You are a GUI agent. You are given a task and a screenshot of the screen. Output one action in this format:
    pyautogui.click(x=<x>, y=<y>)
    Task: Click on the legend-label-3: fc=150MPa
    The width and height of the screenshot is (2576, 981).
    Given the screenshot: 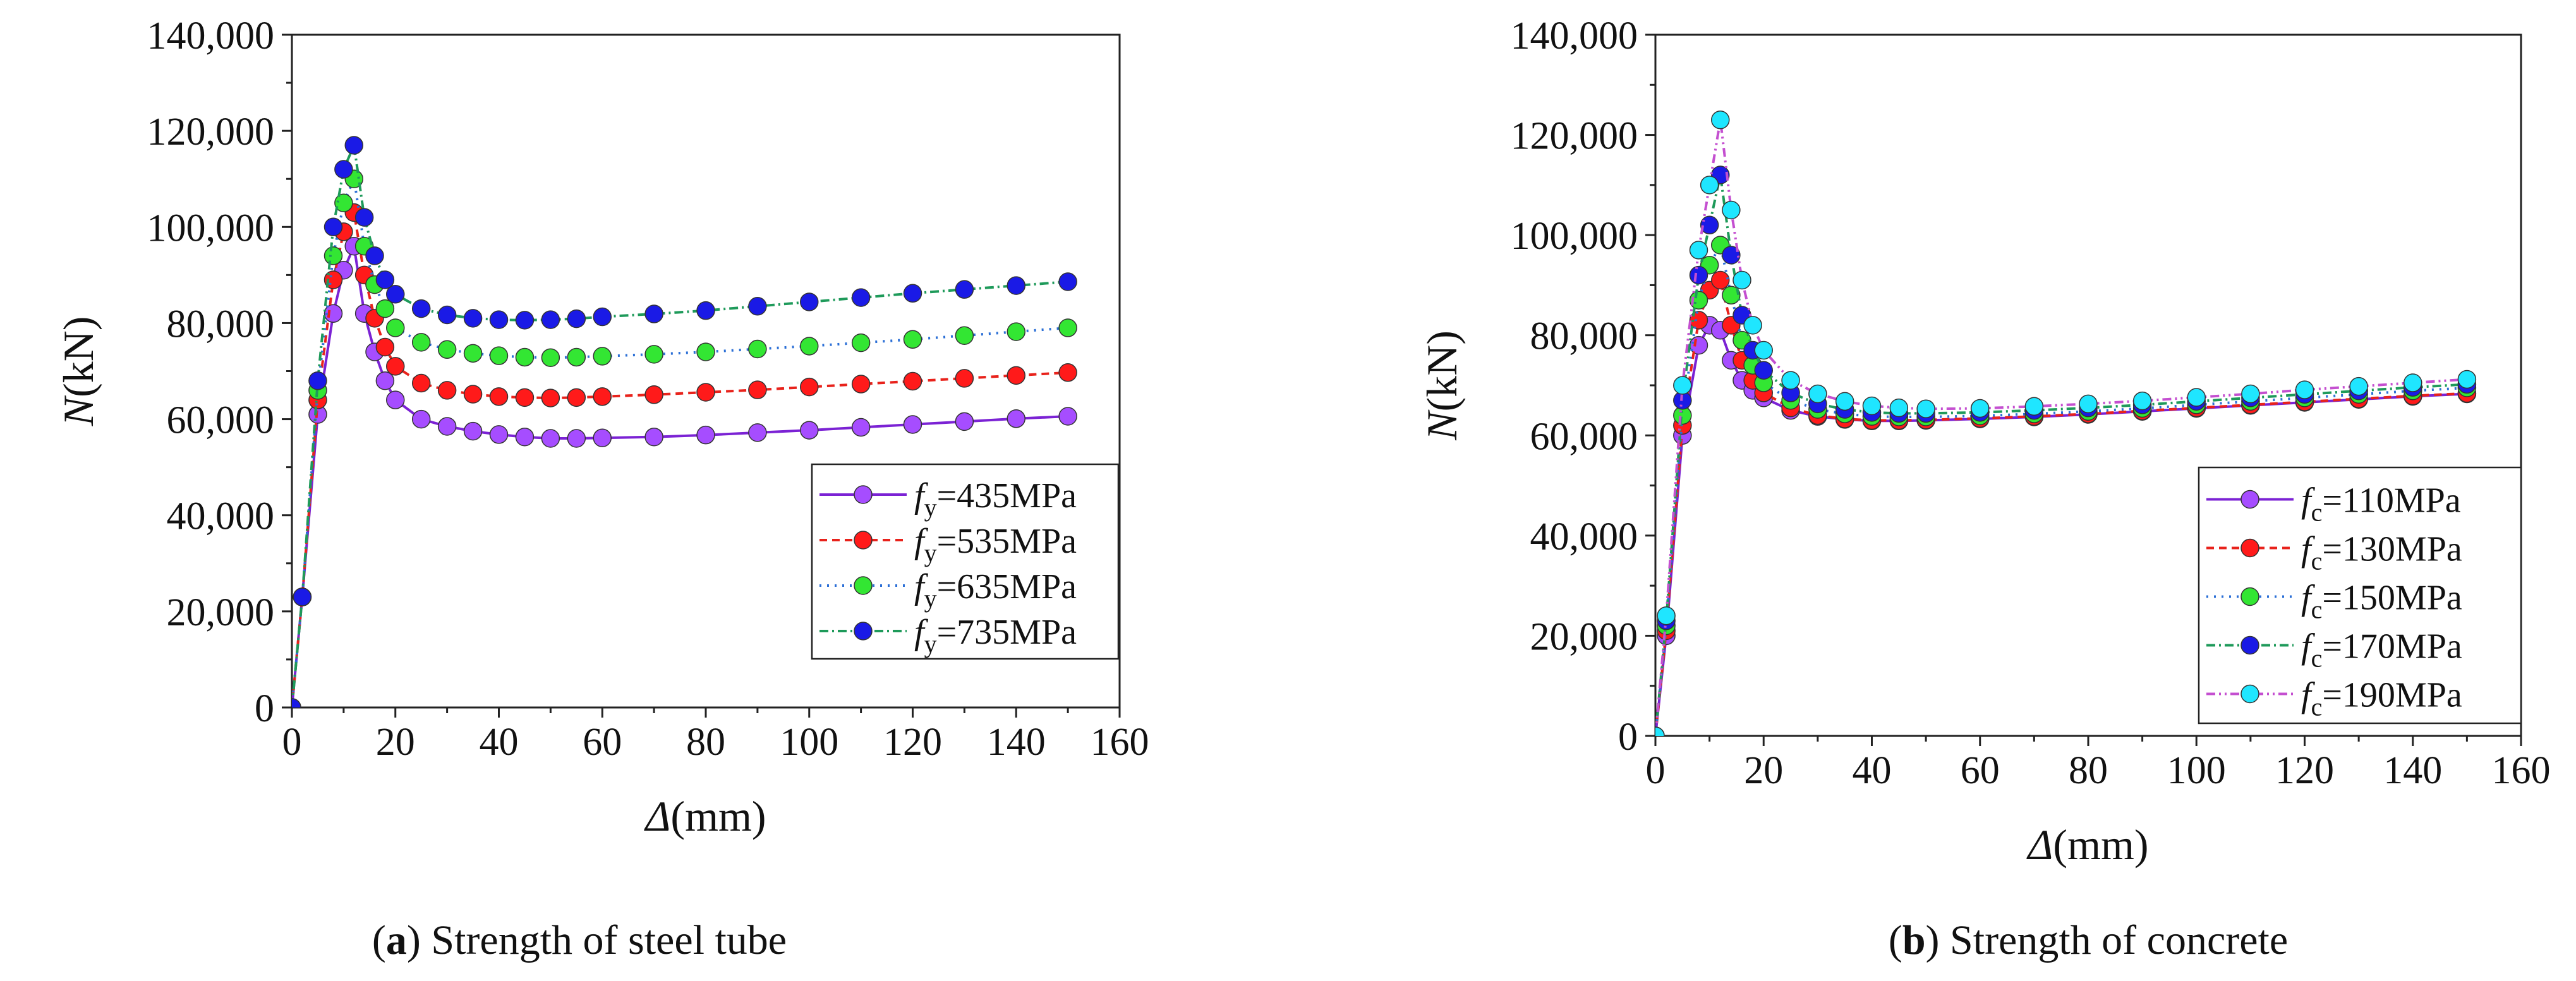 What is the action you would take?
    pyautogui.click(x=2381, y=601)
    